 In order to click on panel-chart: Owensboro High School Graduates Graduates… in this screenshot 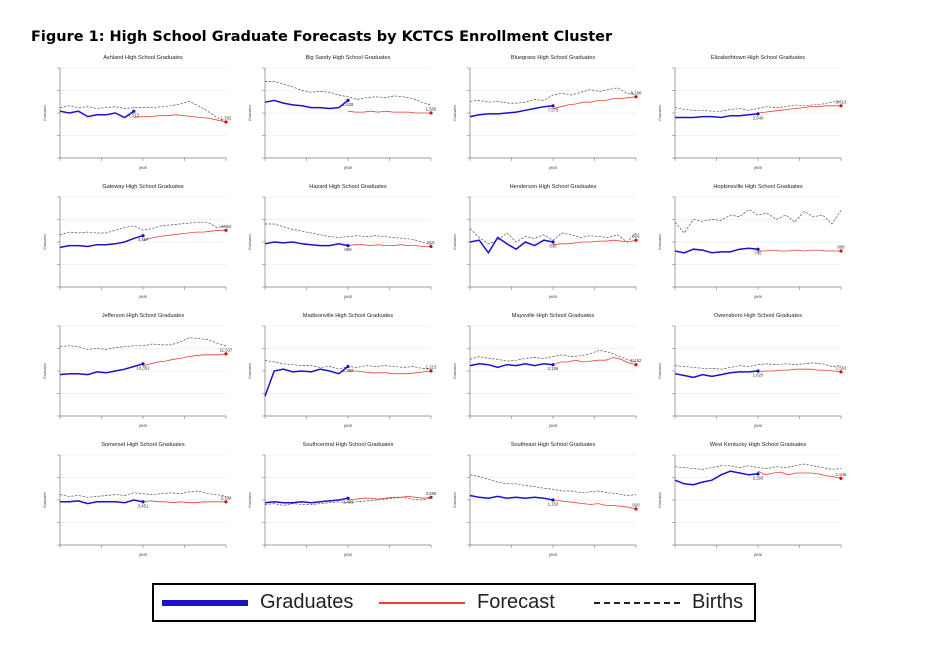, I will do `click(752, 370)`.